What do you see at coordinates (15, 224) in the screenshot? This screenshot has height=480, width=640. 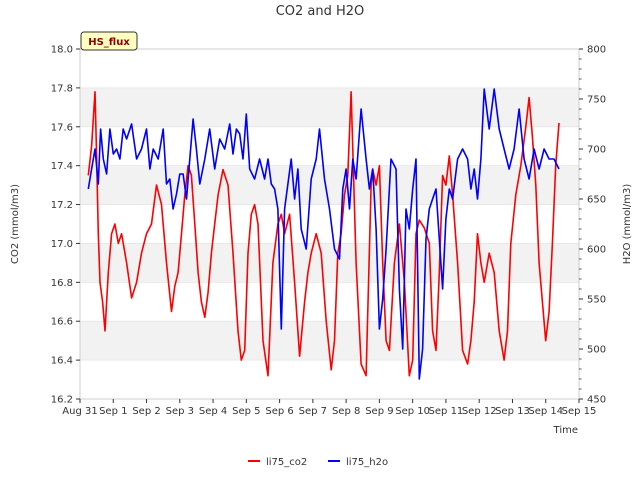 I see `y-axis-left-label: CO2 (mmol/m3)` at bounding box center [15, 224].